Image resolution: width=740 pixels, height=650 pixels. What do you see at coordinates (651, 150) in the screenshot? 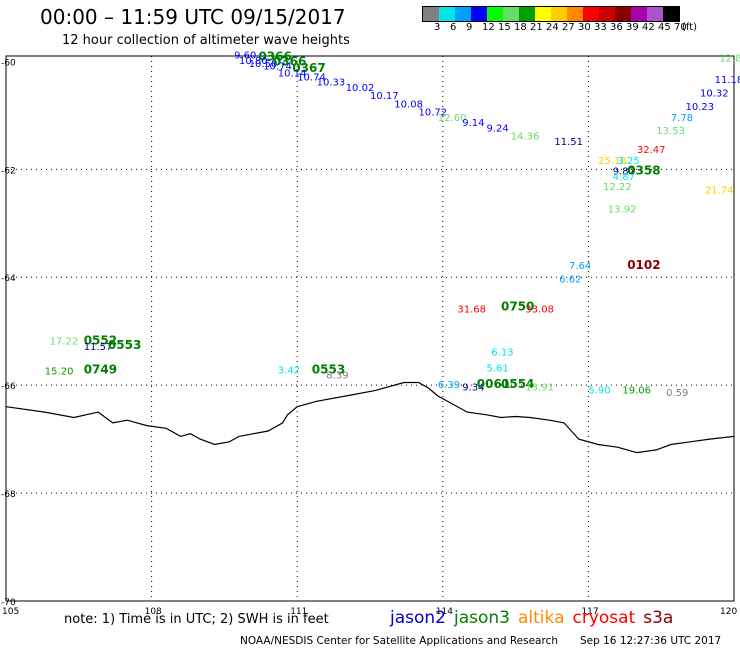
I see `wave-height-label: 32.47` at bounding box center [651, 150].